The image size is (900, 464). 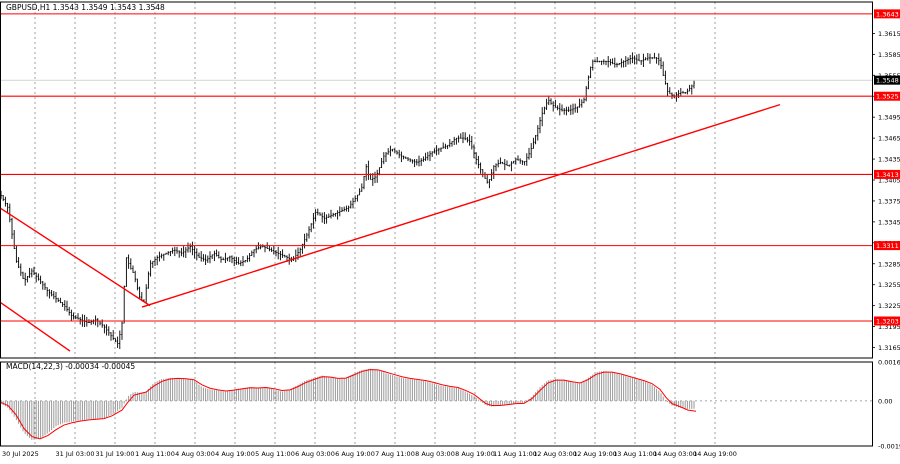 What do you see at coordinates (887, 322) in the screenshot?
I see `level-label: 1.3203` at bounding box center [887, 322].